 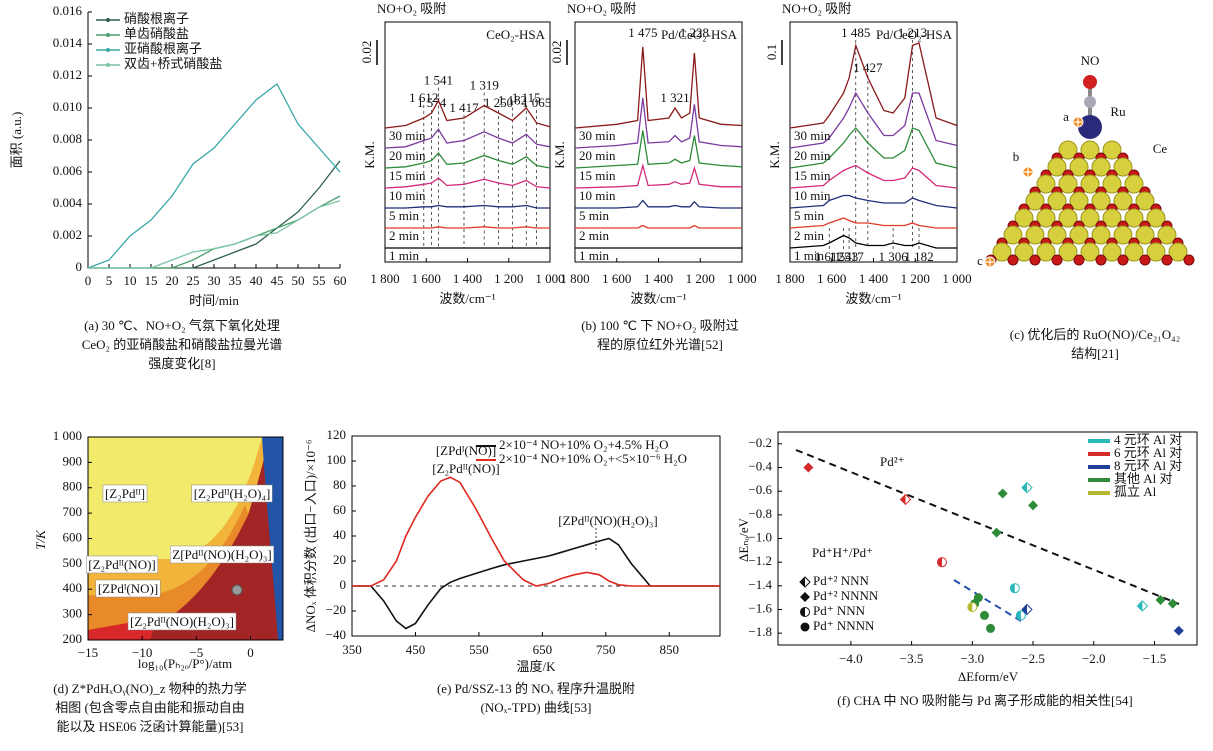 I want to click on sample-name: Pd/CeO₂-HSA, so click(x=914, y=34).